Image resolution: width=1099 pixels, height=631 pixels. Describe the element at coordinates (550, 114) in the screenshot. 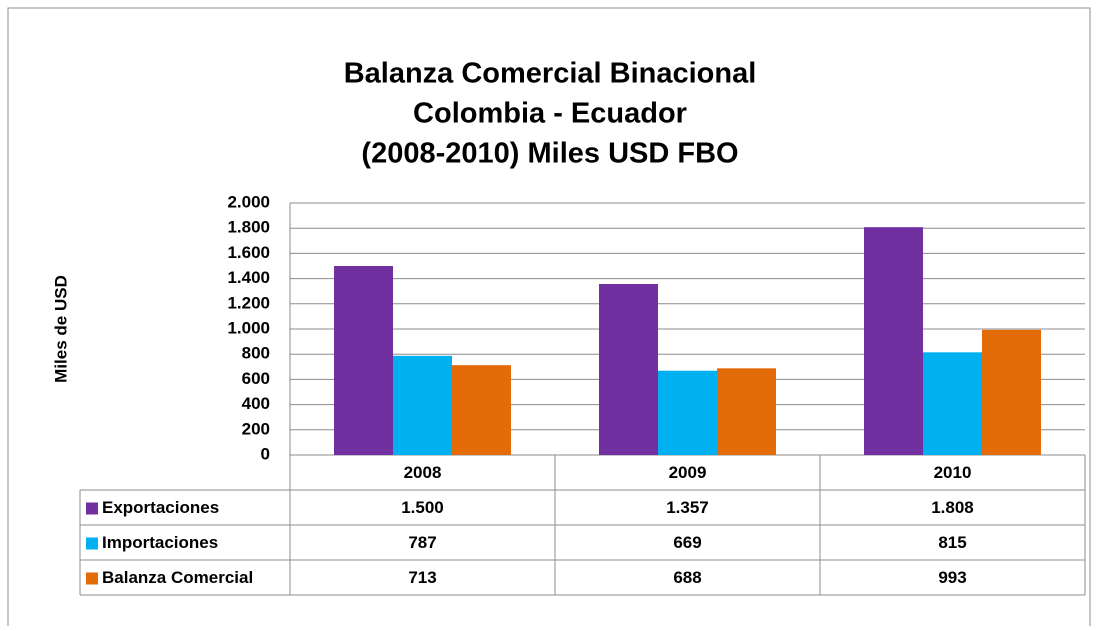

I see `chart-title: Colombia - Ecuador` at that location.